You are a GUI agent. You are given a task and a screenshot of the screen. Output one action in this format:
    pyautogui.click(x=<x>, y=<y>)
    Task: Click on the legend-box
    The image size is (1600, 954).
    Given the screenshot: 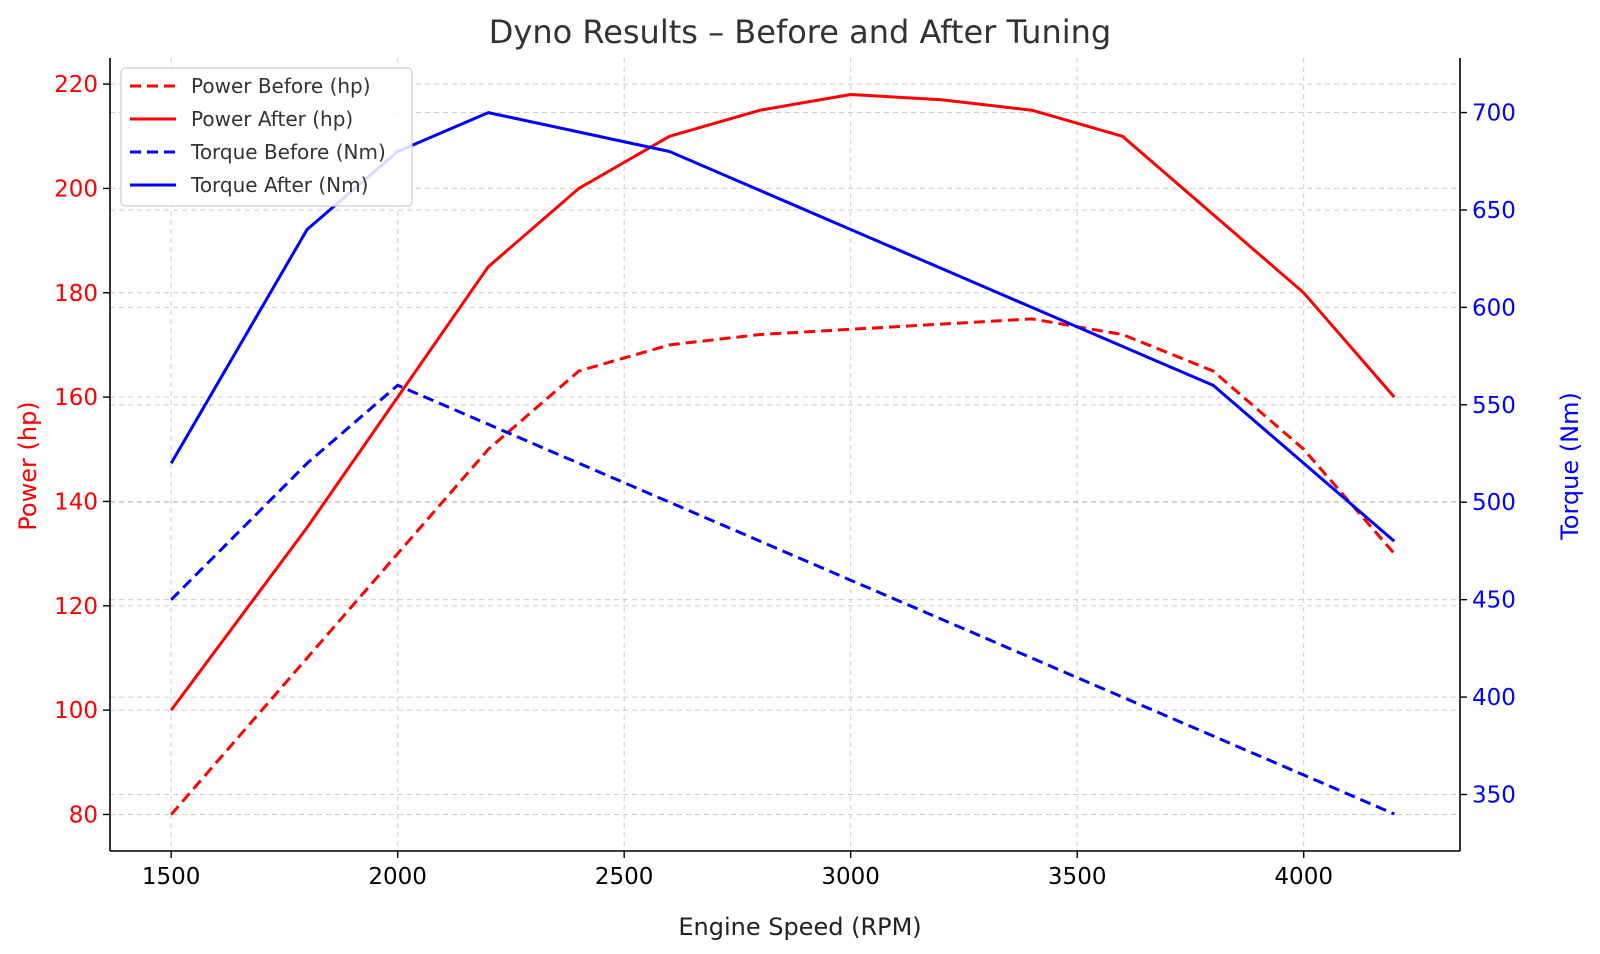 What is the action you would take?
    pyautogui.click(x=266, y=137)
    